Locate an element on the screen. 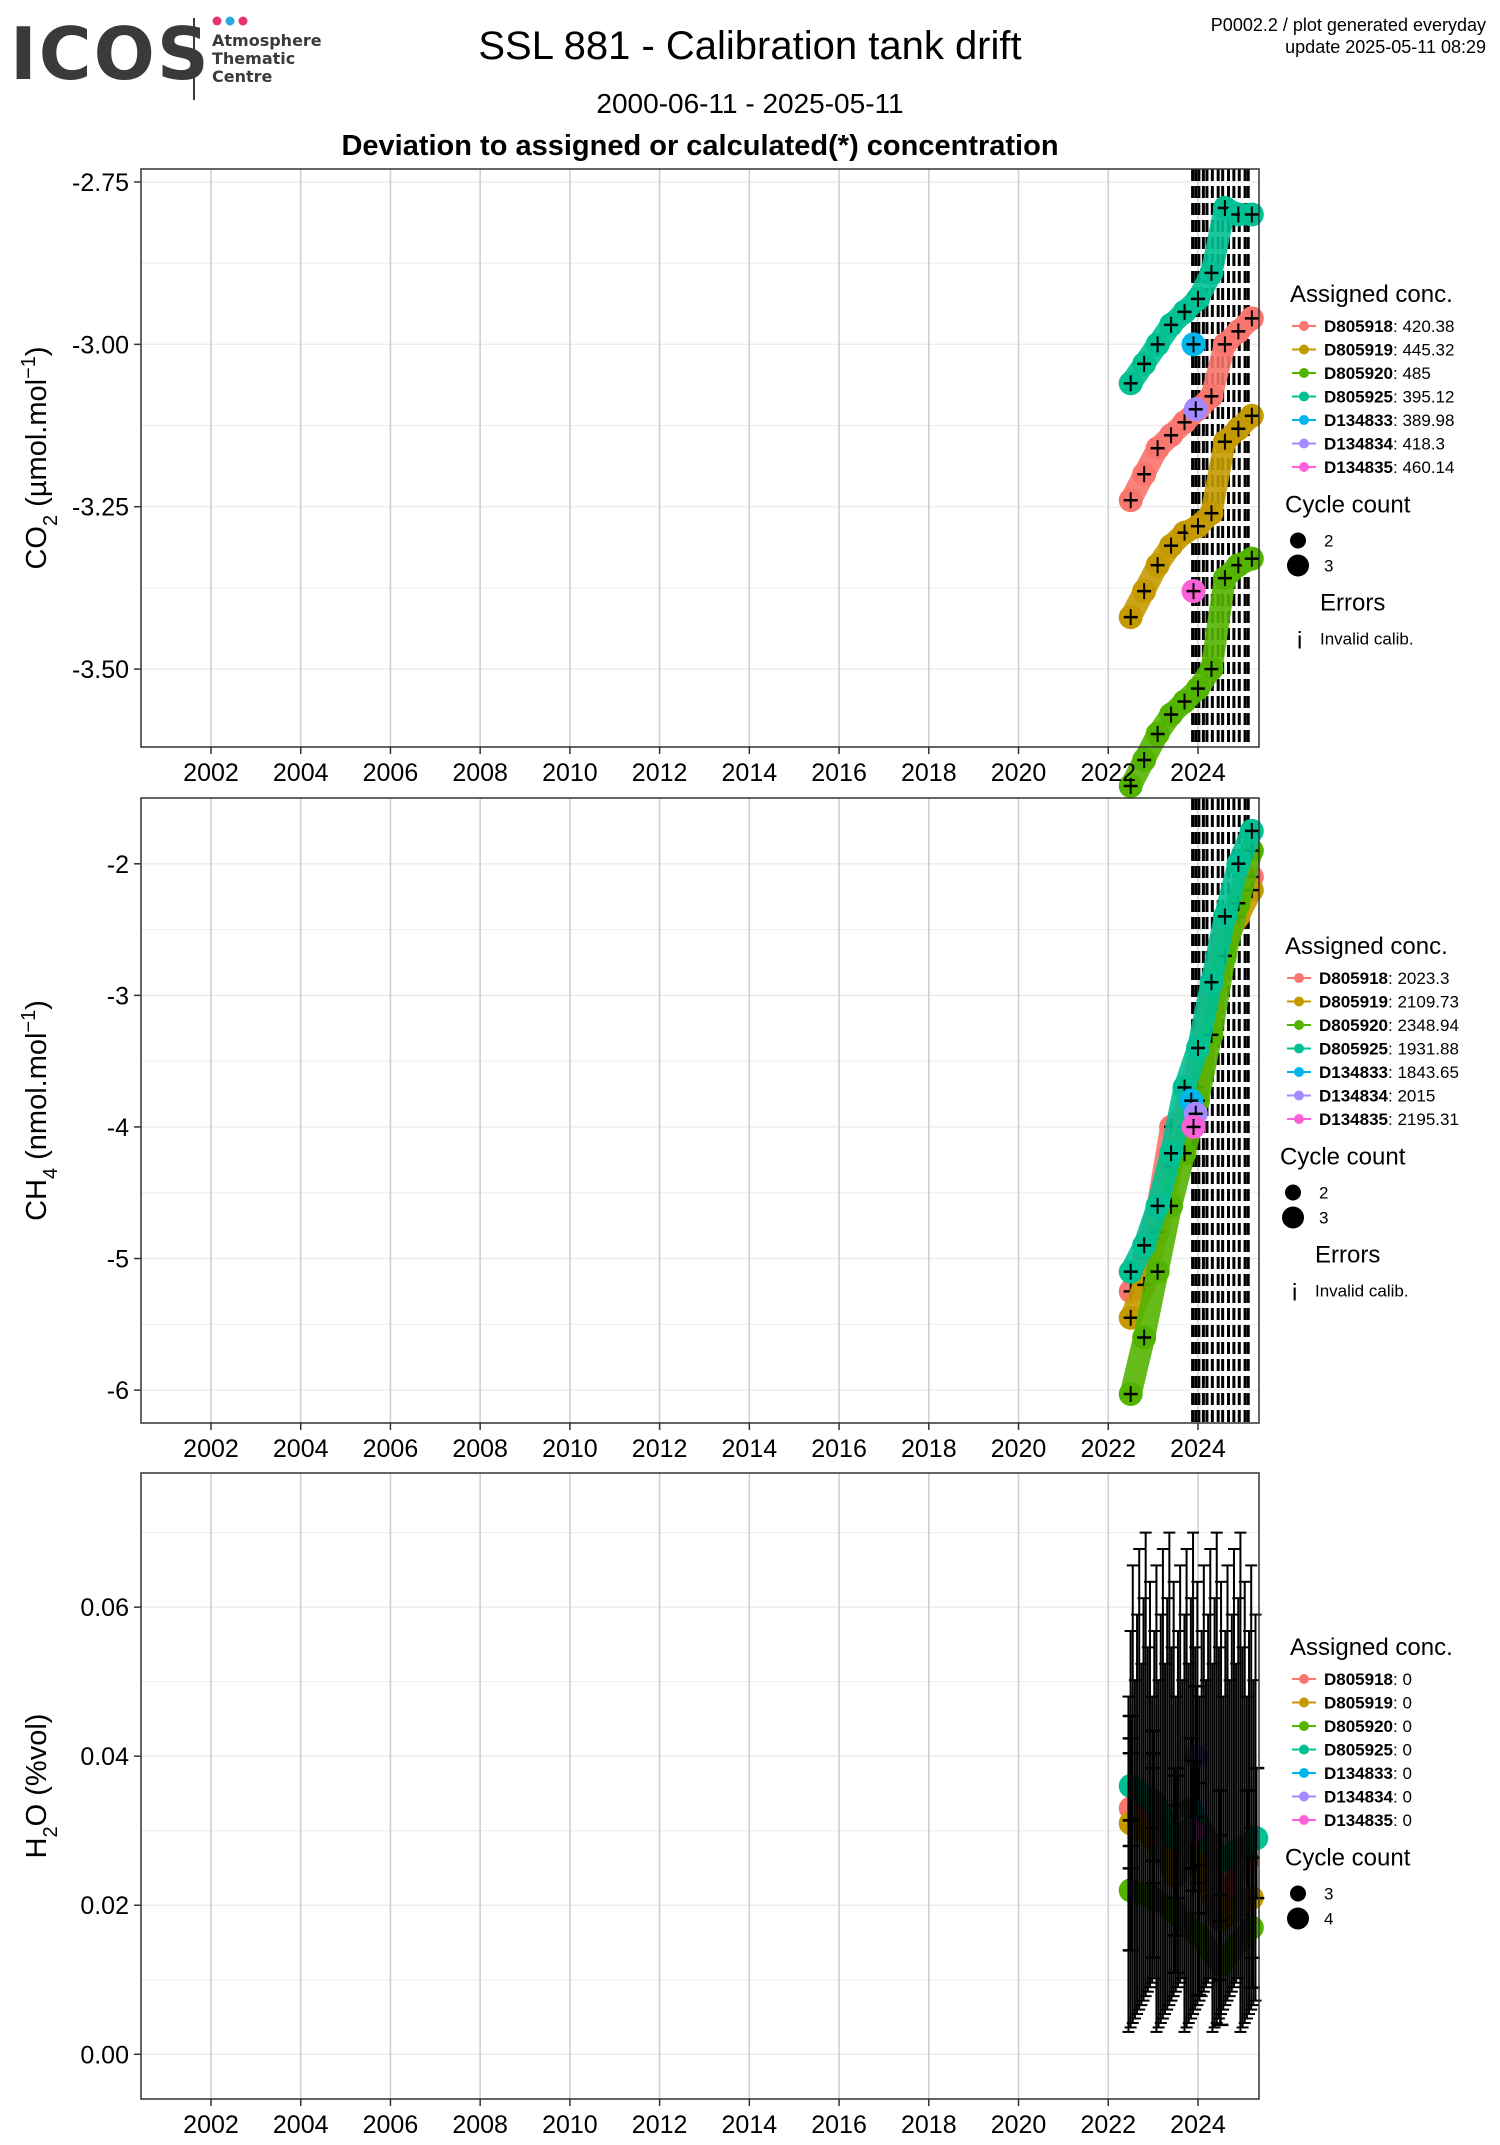 This screenshot has width=1500, height=2145. y-axis-title: CH4 (nmol.mol−1) is located at coordinates (40, 1110).